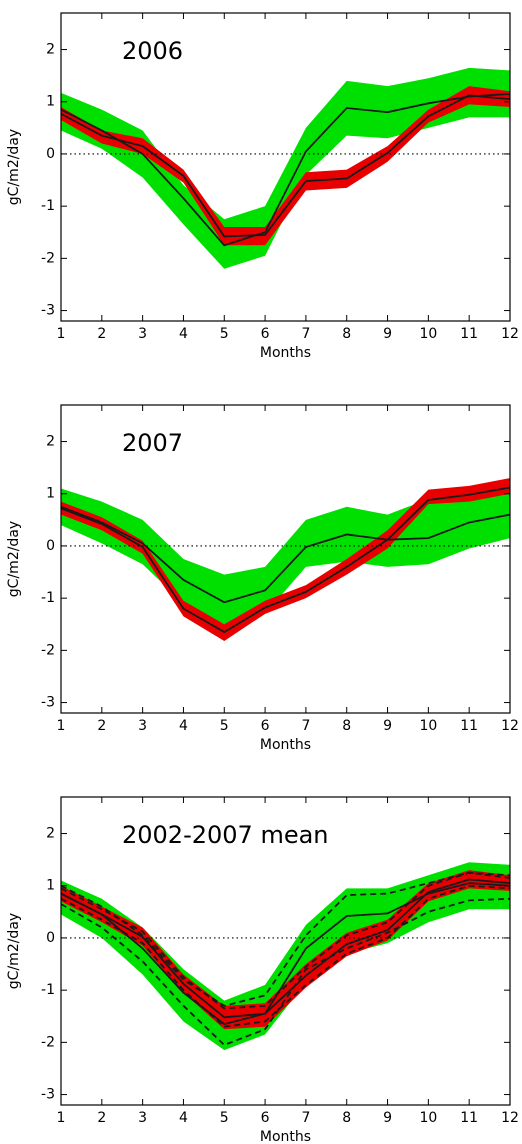  What do you see at coordinates (225, 835) in the screenshot?
I see `chart-title: 2002-2007 mean` at bounding box center [225, 835].